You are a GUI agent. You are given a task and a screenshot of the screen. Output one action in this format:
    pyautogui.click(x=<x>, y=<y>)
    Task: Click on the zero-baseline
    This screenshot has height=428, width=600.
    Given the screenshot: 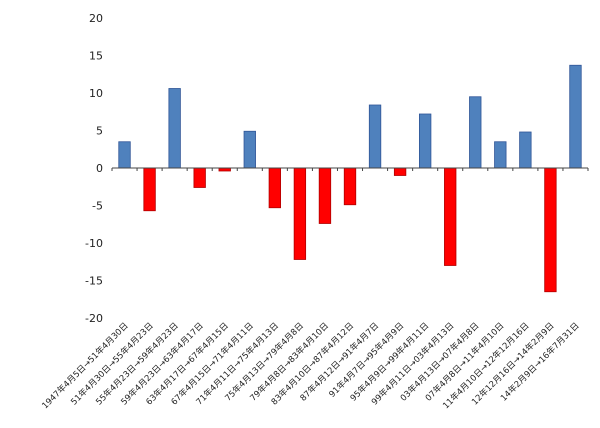 What is the action you would take?
    pyautogui.click(x=350, y=169)
    